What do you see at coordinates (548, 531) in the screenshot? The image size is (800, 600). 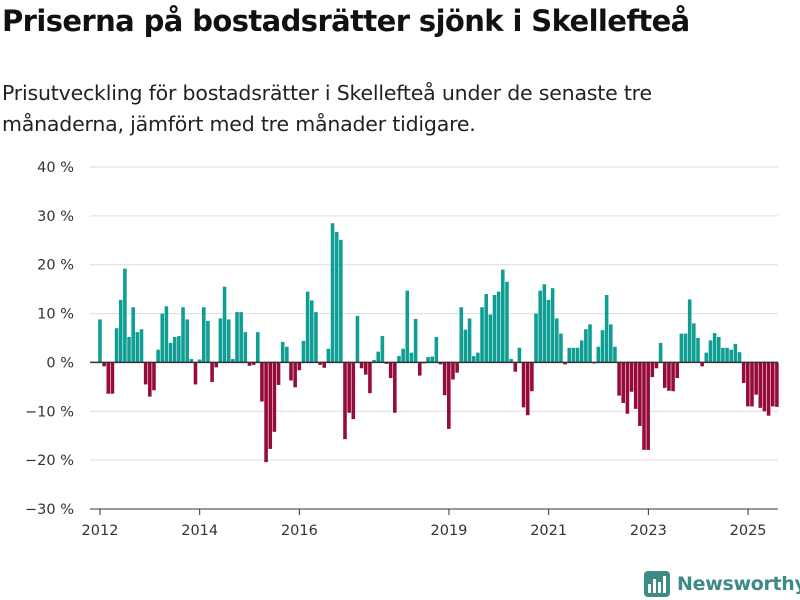 I see `x-tick-label: 2021` at bounding box center [548, 531].